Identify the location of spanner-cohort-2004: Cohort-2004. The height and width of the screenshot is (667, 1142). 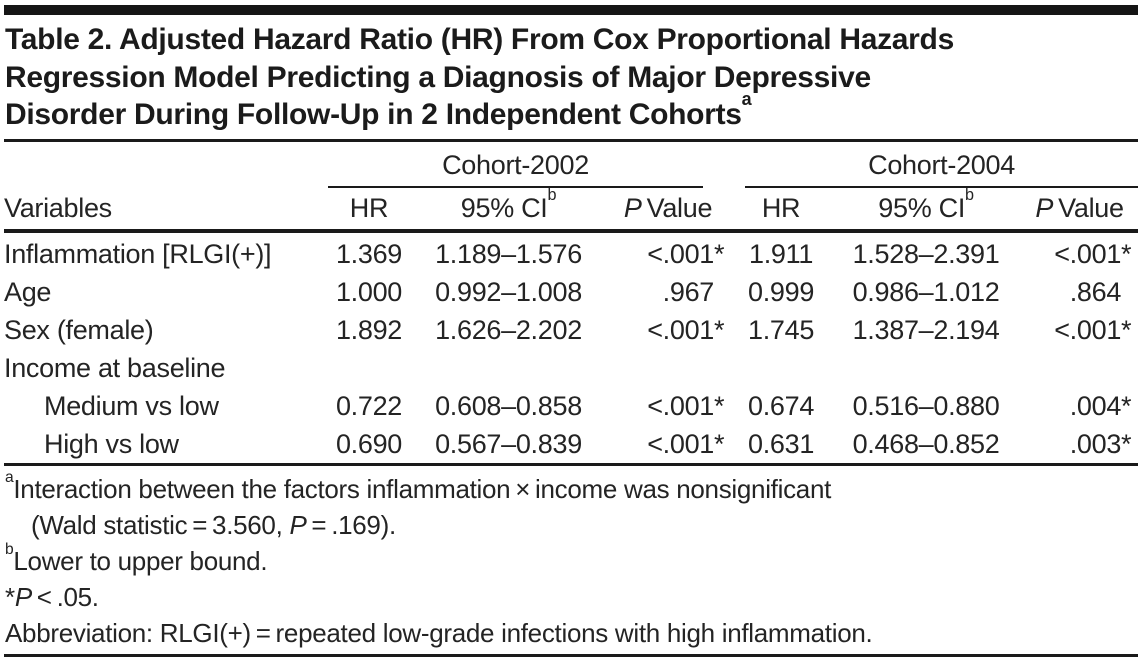
(935, 164).